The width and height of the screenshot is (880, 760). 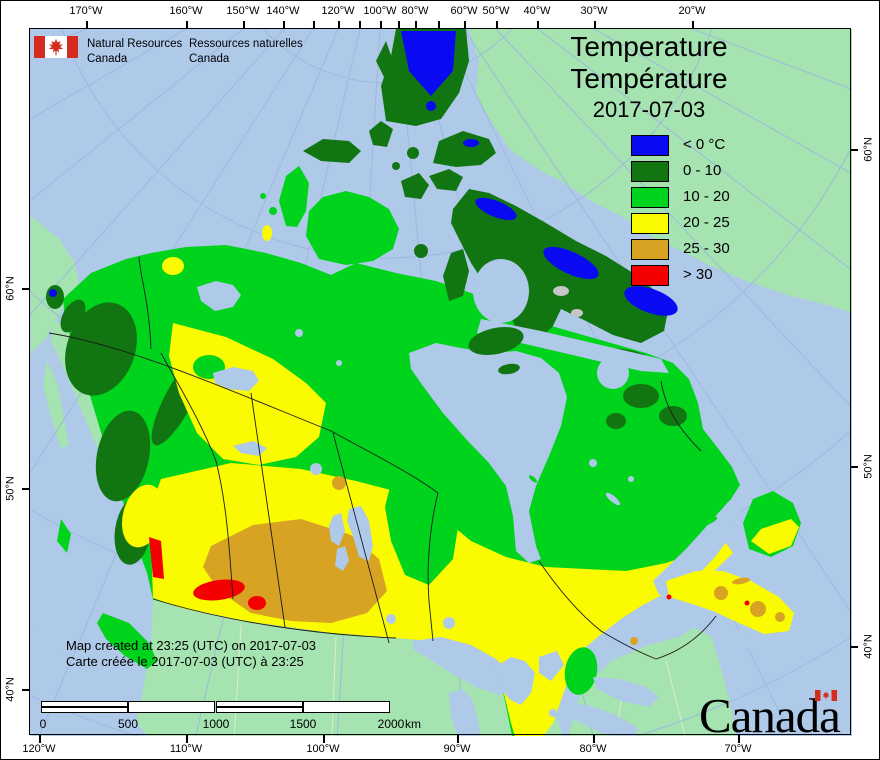 I want to click on title-french: Température, so click(x=649, y=78).